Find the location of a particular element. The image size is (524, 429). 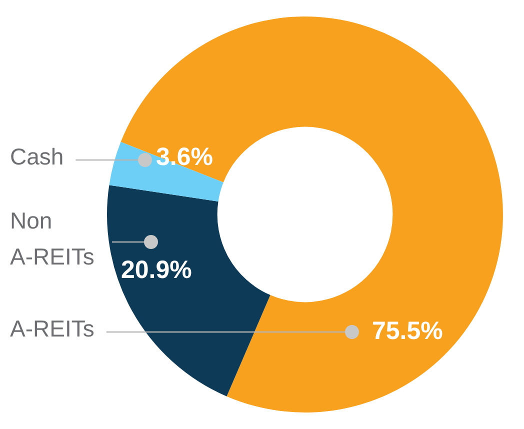

slice-label: Cash is located at coordinates (37, 156).